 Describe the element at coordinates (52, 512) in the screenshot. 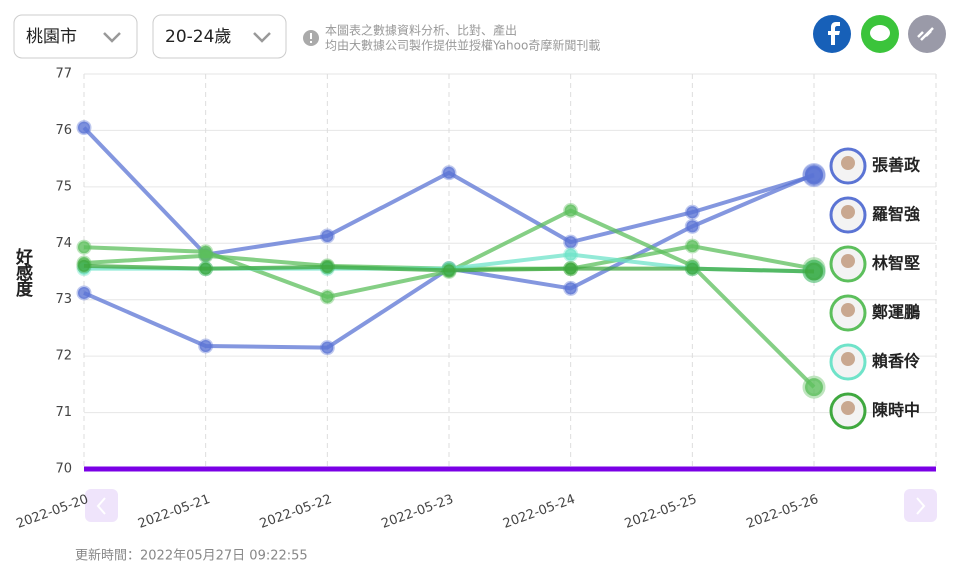

I see `x-tick-label: 2022-05-20` at that location.